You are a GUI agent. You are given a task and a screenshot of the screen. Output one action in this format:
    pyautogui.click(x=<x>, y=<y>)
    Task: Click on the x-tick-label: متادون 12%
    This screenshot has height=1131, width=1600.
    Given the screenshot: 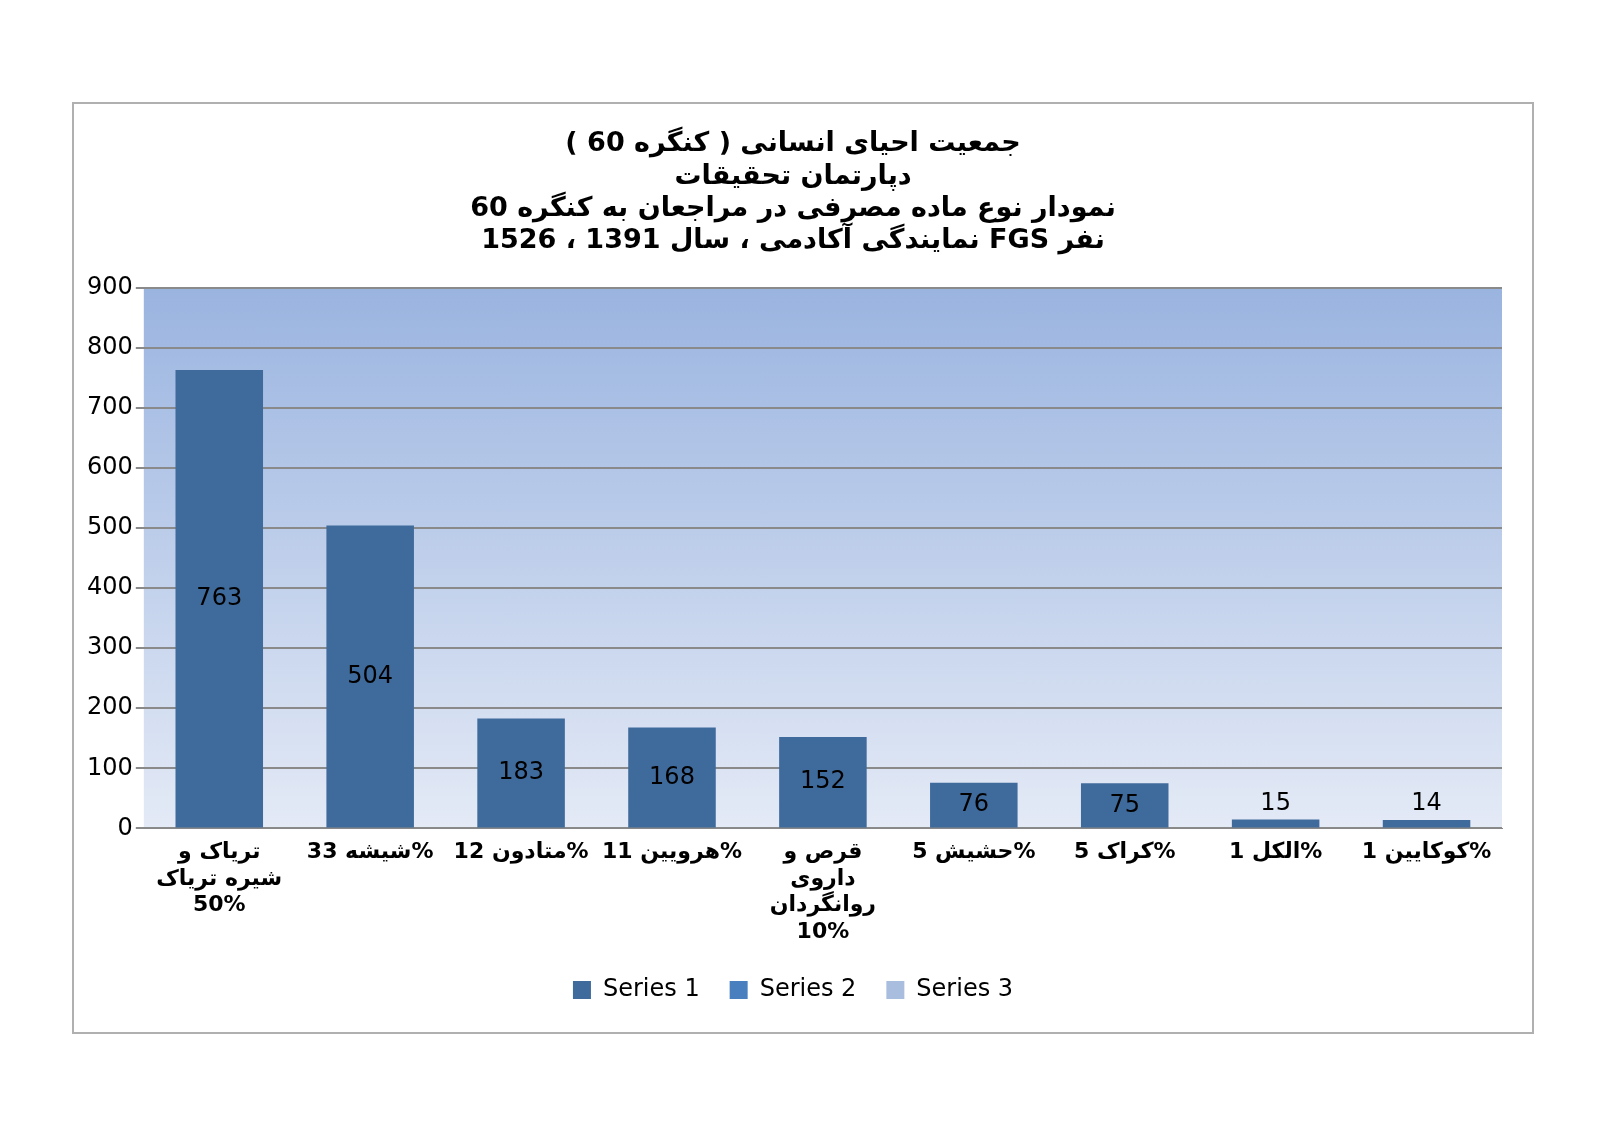 What is the action you would take?
    pyautogui.click(x=521, y=851)
    